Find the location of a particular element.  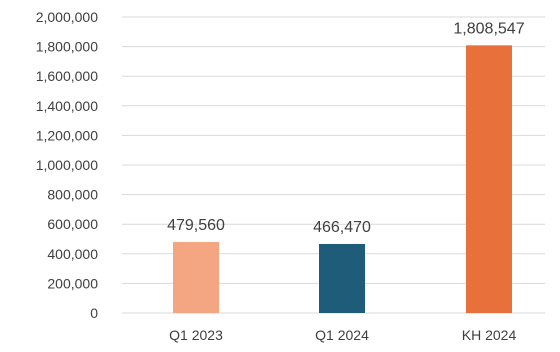

data-label: 1,808,547 is located at coordinates (488, 28).